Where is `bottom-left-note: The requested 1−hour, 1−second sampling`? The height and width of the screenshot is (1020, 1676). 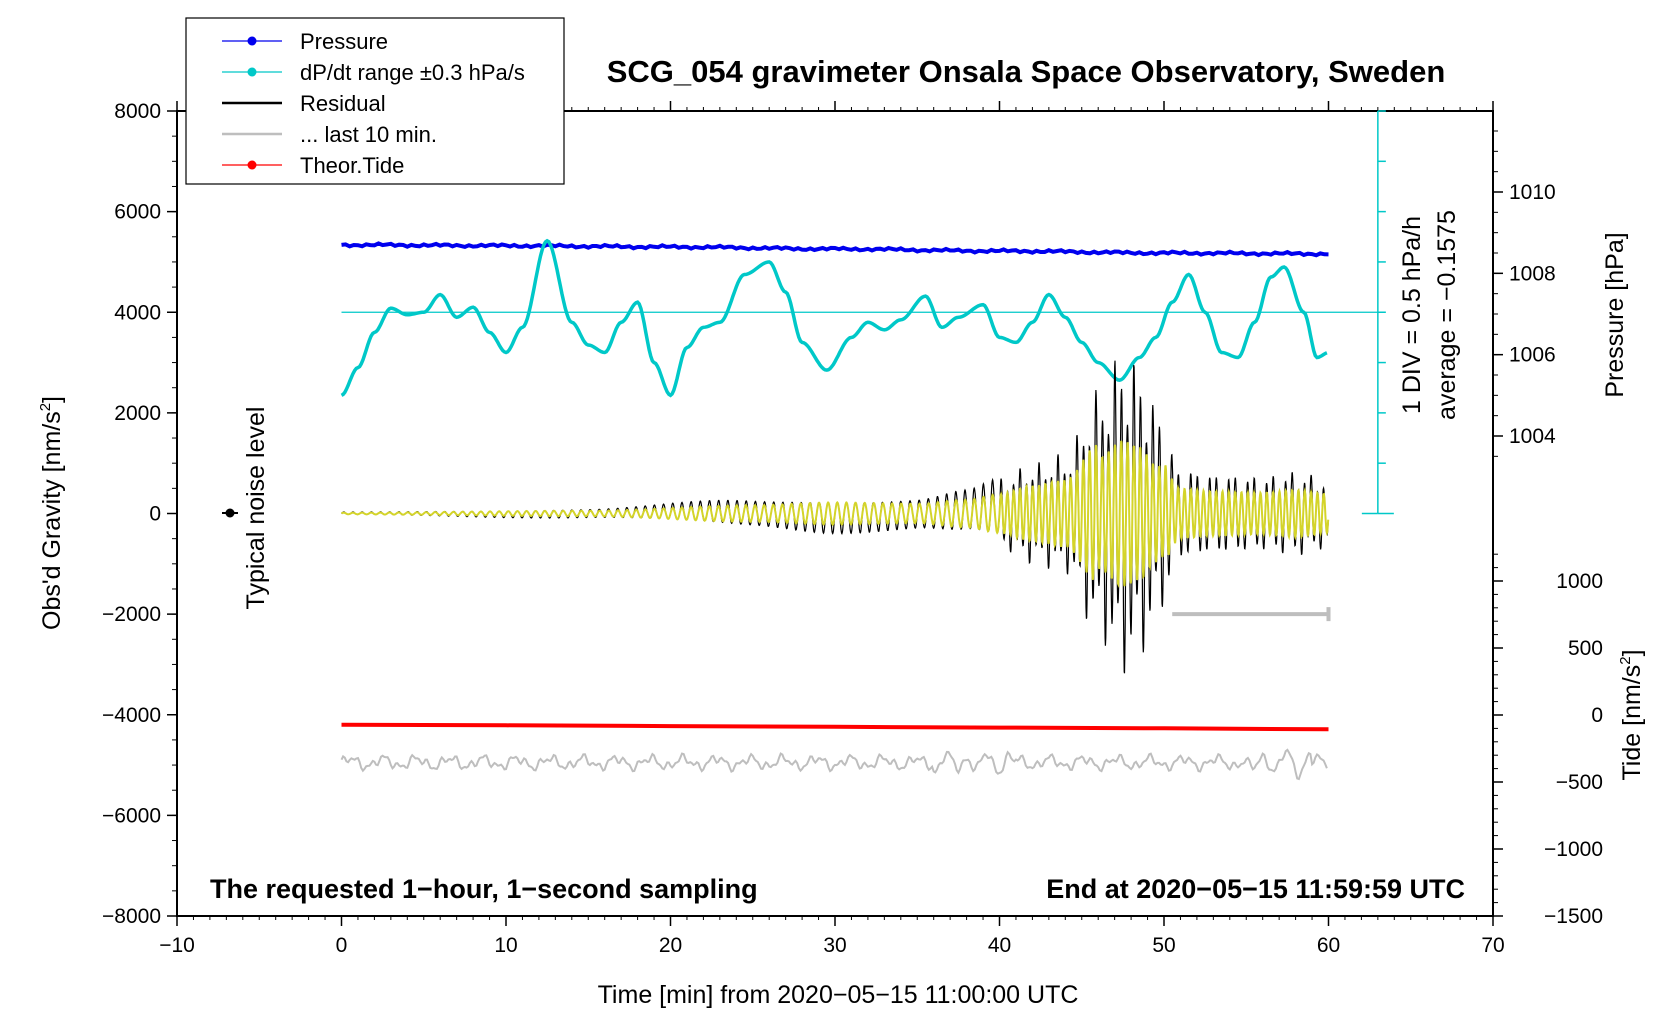 bottom-left-note: The requested 1−hour, 1−second sampling is located at coordinates (484, 889).